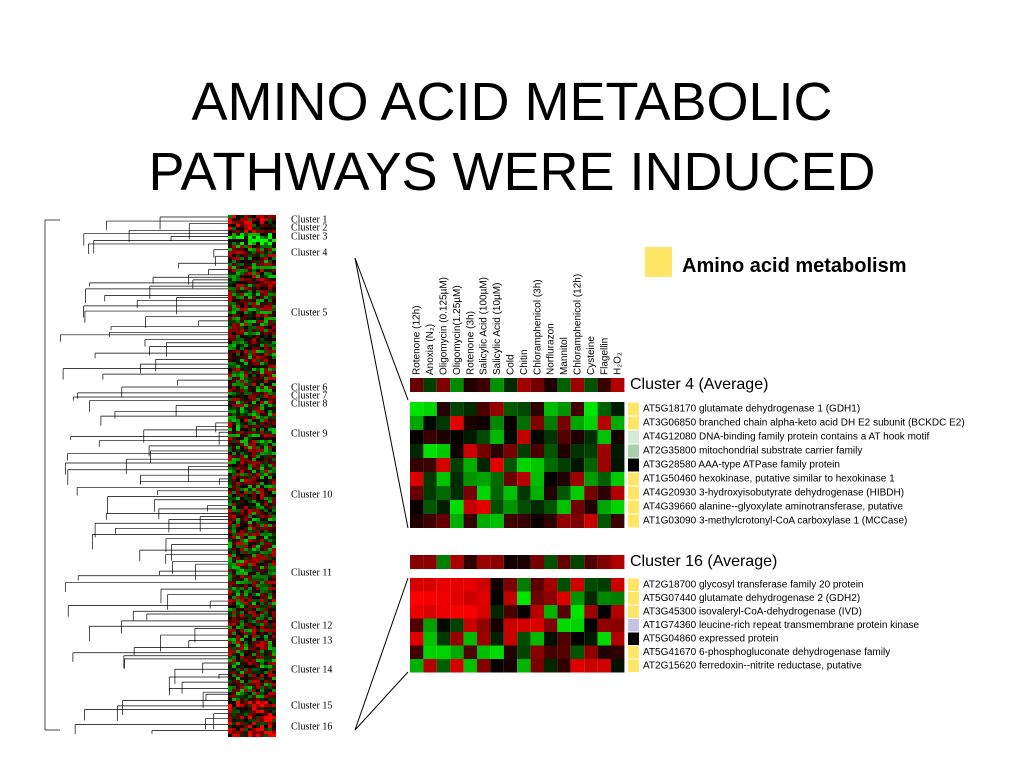 Image resolution: width=1024 pixels, height=768 pixels. What do you see at coordinates (252, 476) in the screenshot?
I see `overview-heatmap` at bounding box center [252, 476].